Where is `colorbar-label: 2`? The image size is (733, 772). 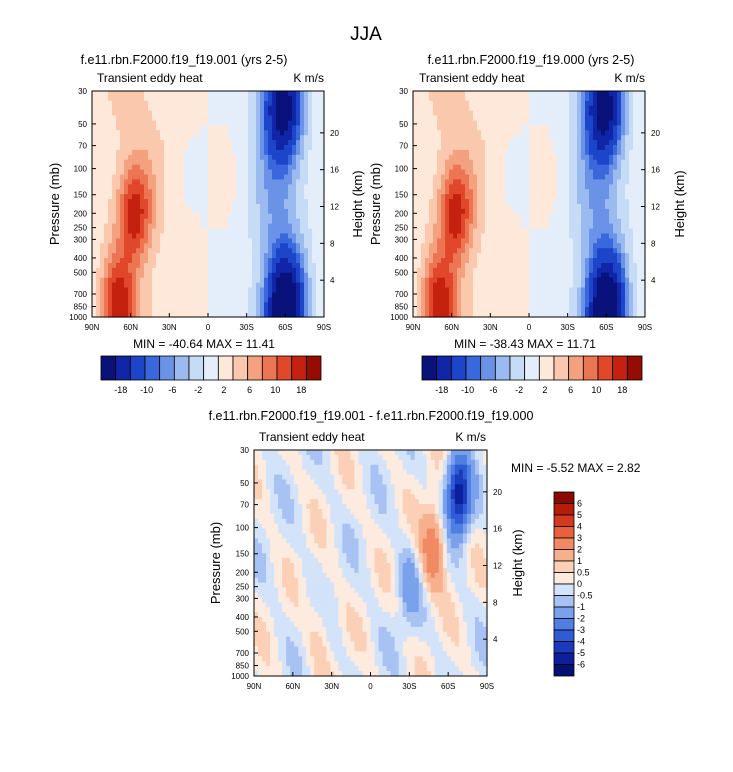
colorbar-label: 2 is located at coordinates (223, 390).